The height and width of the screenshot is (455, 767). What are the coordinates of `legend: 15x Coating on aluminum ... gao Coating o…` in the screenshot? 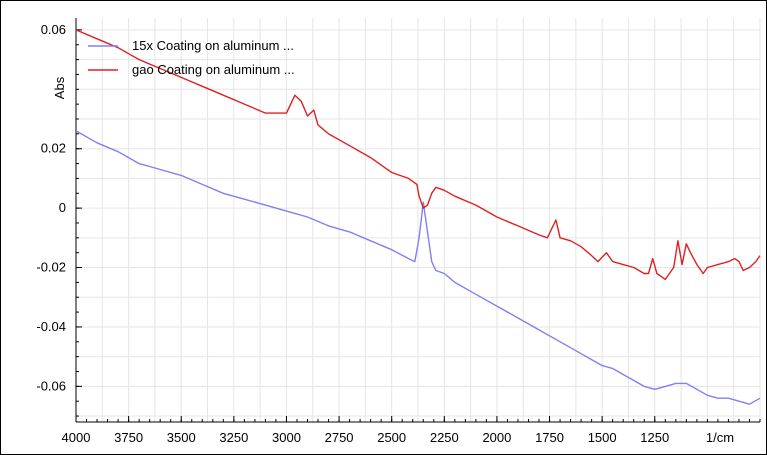 It's located at (191, 57).